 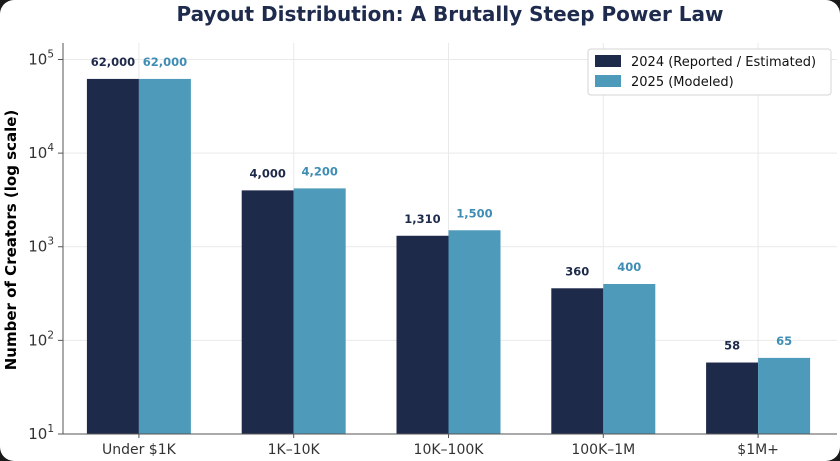 What do you see at coordinates (41, 339) in the screenshot?
I see `y-tick-label-1: 10²` at bounding box center [41, 339].